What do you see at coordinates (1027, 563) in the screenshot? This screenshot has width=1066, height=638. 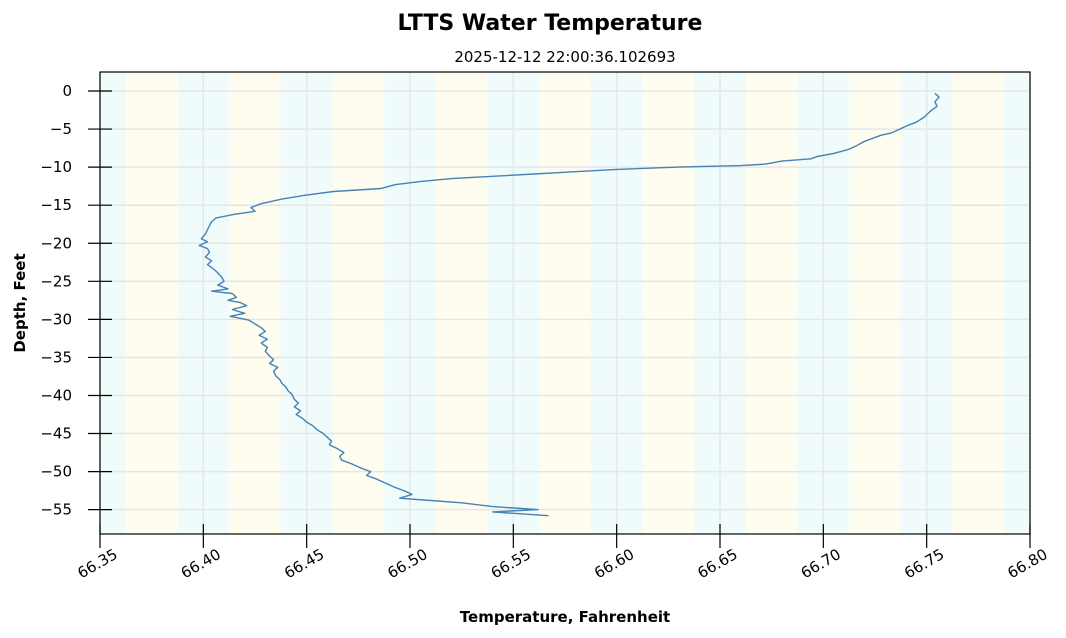 I see `x-tick-label: 66.80` at bounding box center [1027, 563].